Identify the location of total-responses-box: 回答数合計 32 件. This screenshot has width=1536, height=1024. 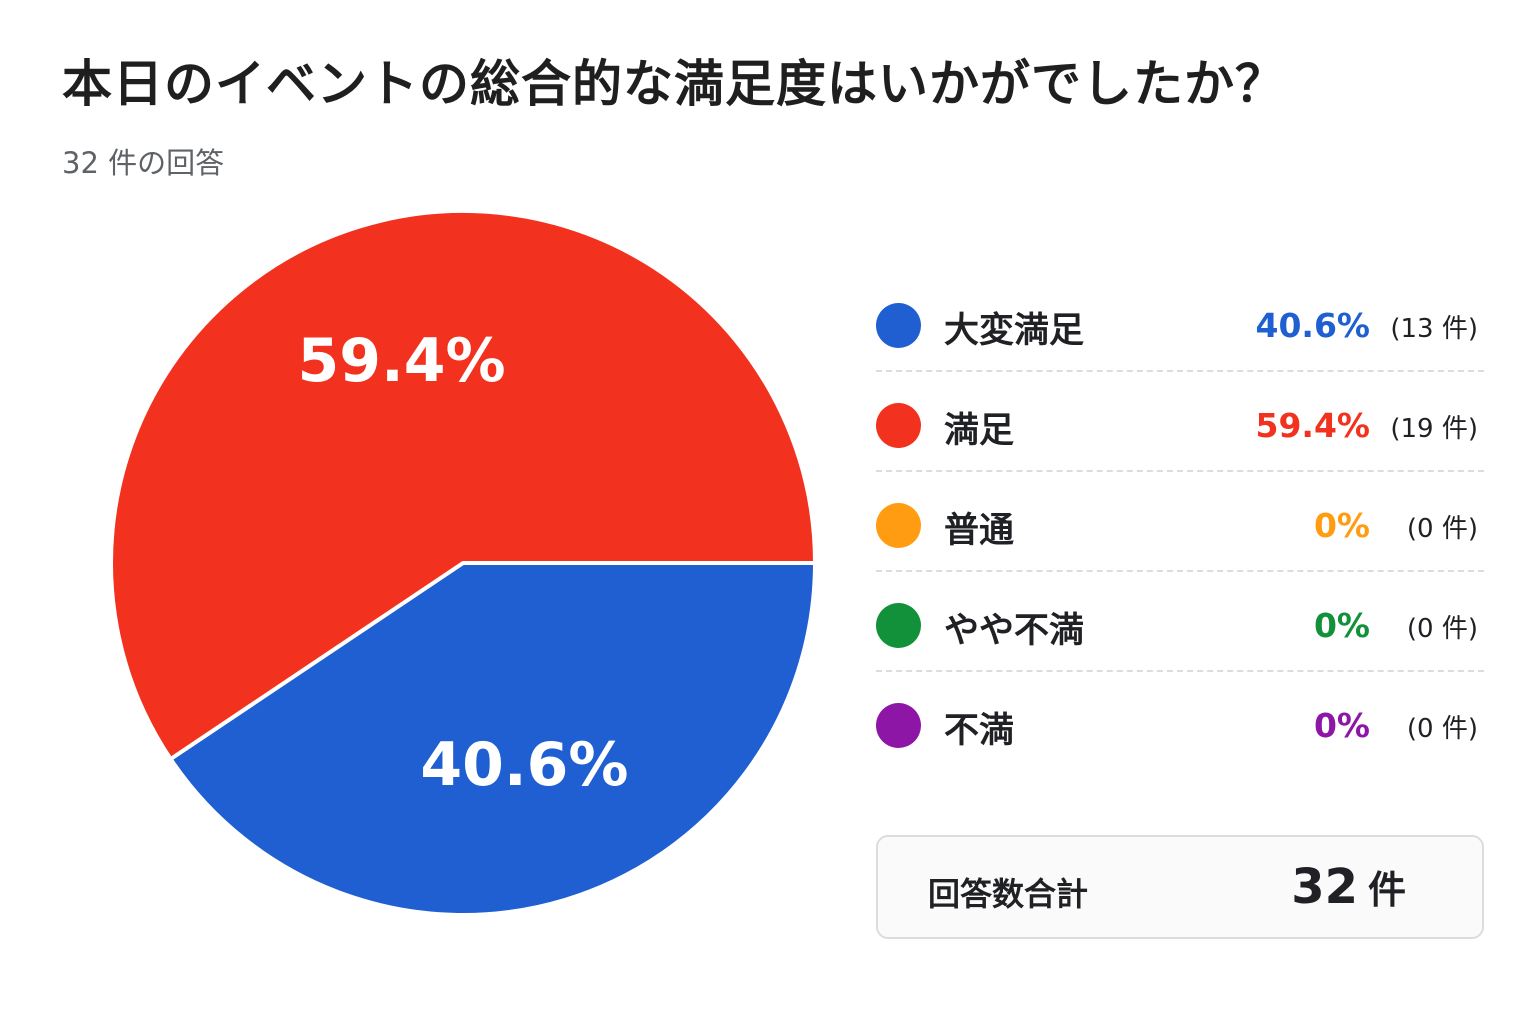
(1180, 887).